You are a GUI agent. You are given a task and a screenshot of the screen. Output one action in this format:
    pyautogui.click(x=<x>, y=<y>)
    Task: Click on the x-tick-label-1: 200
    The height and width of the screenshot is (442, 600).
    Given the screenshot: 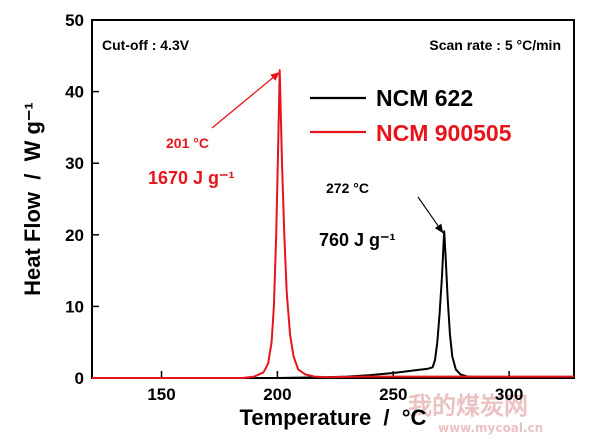 What is the action you would take?
    pyautogui.click(x=277, y=394)
    